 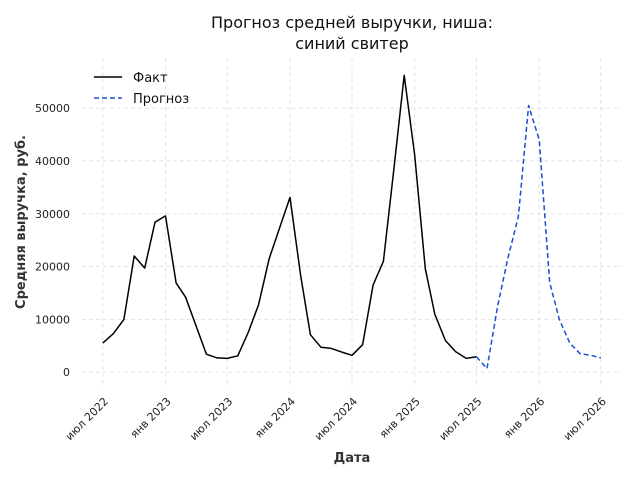 I want to click on x-tick-label: июл 2022, so click(x=87, y=419).